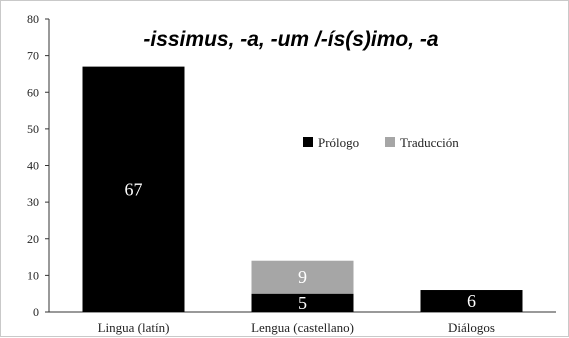 The image size is (569, 338). I want to click on data-label: 5, so click(302, 303).